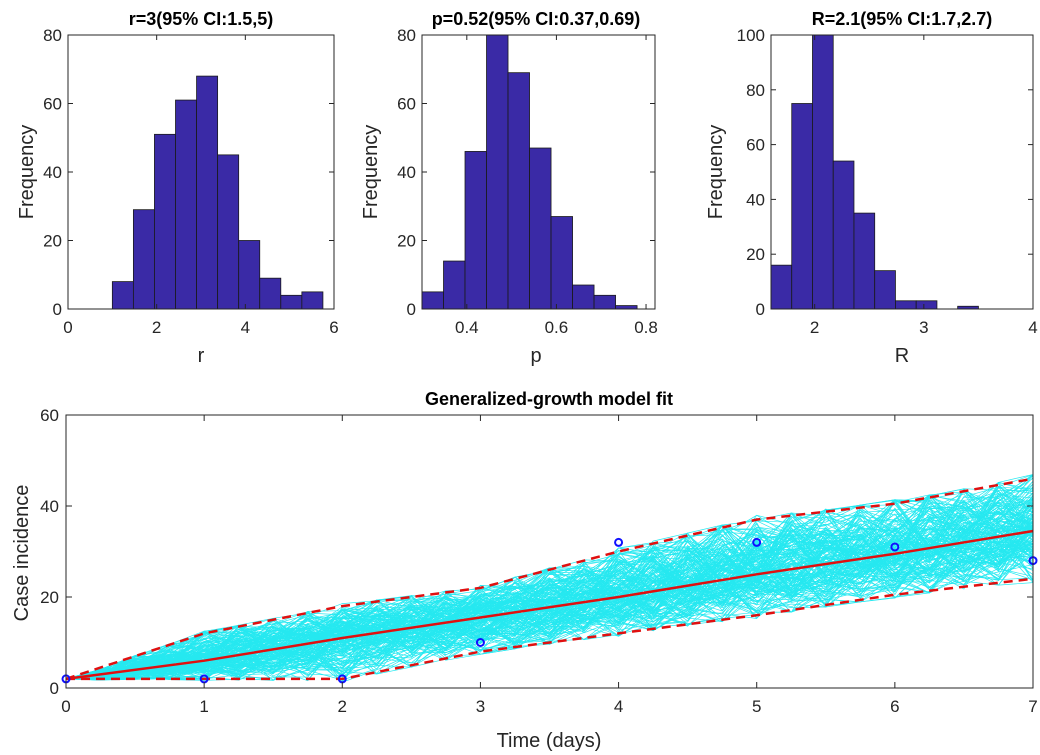 The image size is (1040, 755). What do you see at coordinates (1032, 327) in the screenshot?
I see `histogram-R-x-tick-label: 4` at bounding box center [1032, 327].